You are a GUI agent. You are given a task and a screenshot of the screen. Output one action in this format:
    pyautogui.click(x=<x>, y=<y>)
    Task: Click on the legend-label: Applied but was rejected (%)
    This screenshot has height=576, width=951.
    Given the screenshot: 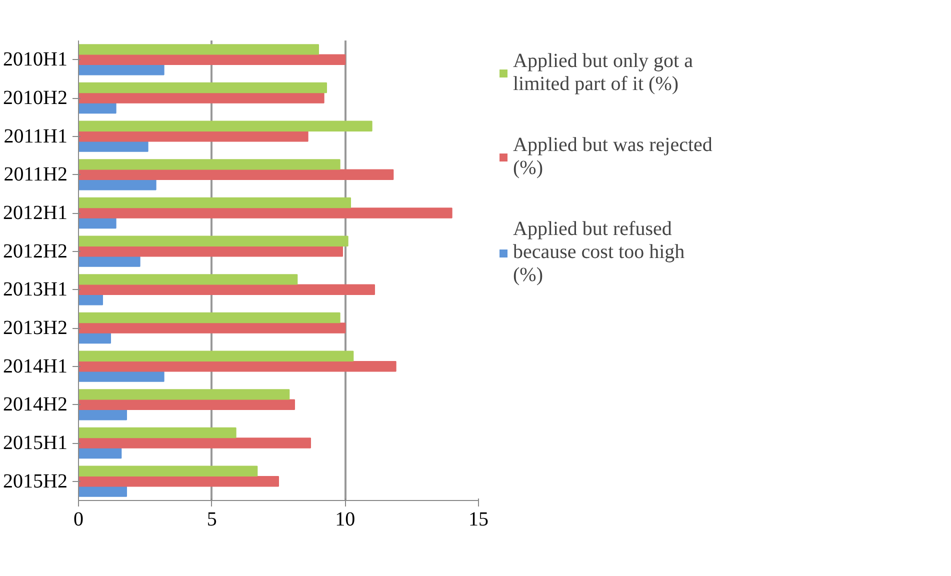 What is the action you would take?
    pyautogui.click(x=612, y=157)
    